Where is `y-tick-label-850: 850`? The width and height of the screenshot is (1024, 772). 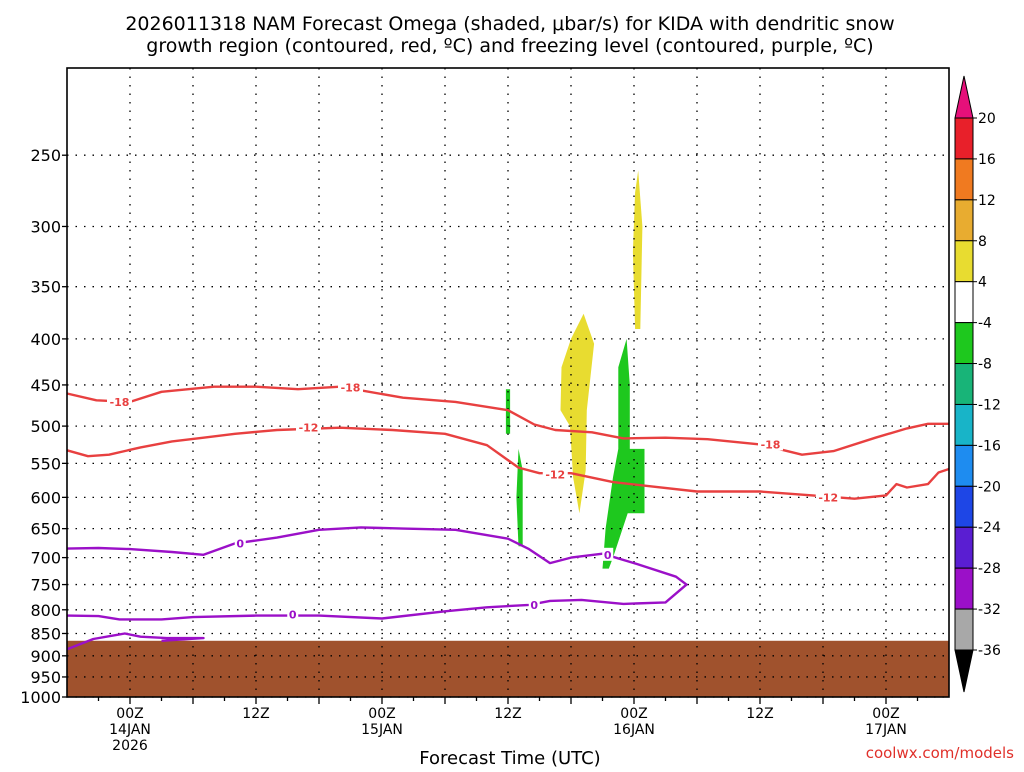
y-tick-label-850: 850 is located at coordinates (45, 633).